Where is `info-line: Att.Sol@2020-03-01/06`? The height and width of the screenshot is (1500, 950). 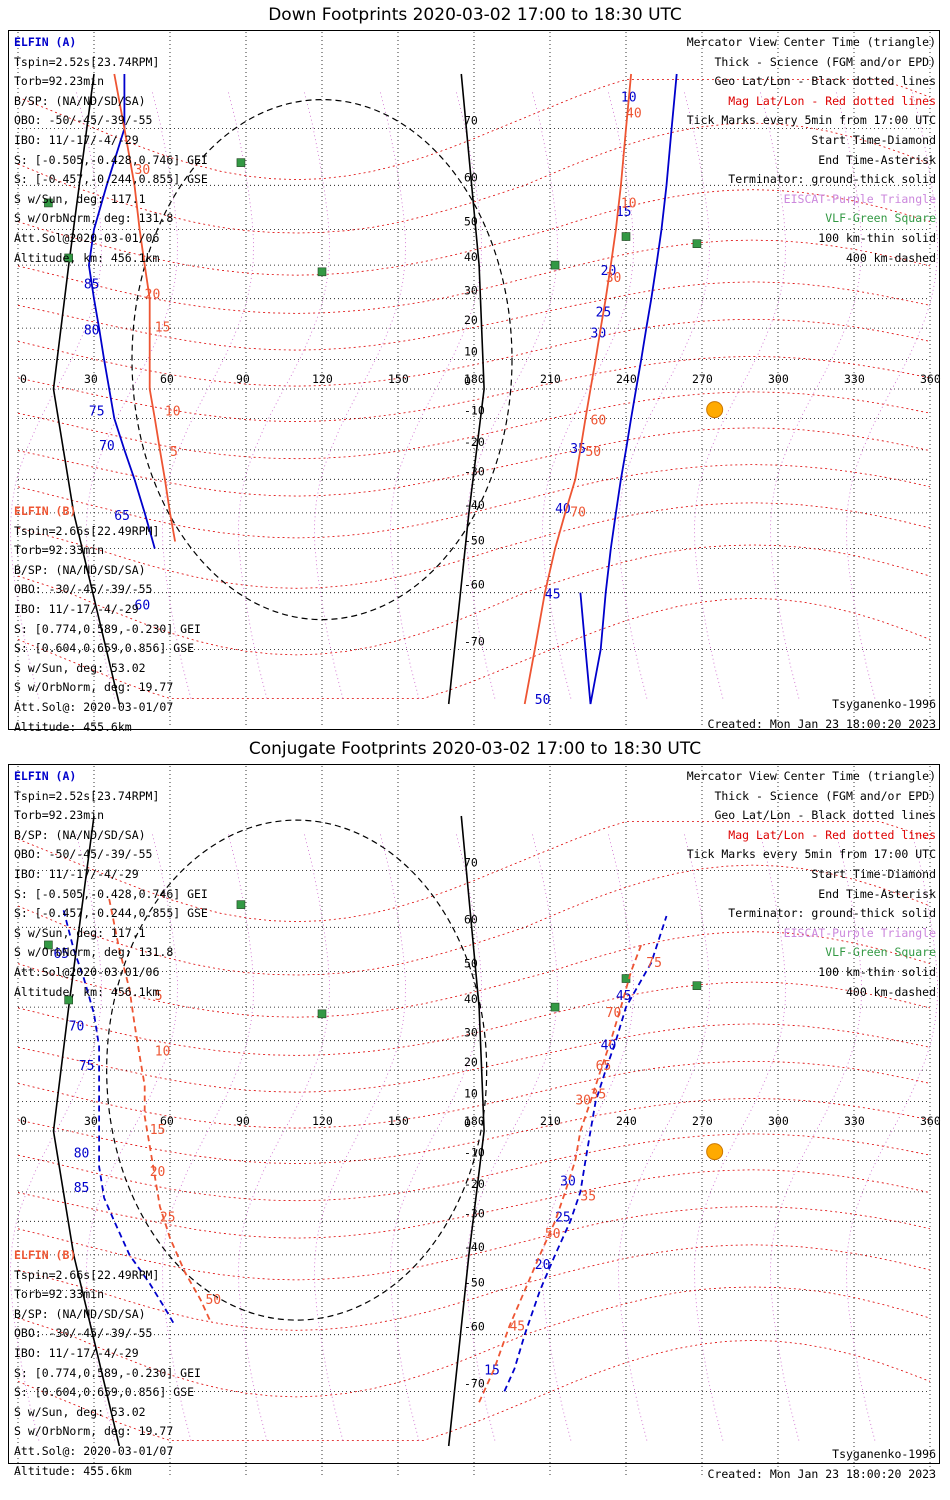 info-line: Att.Sol@2020-03-01/06 is located at coordinates (87, 971).